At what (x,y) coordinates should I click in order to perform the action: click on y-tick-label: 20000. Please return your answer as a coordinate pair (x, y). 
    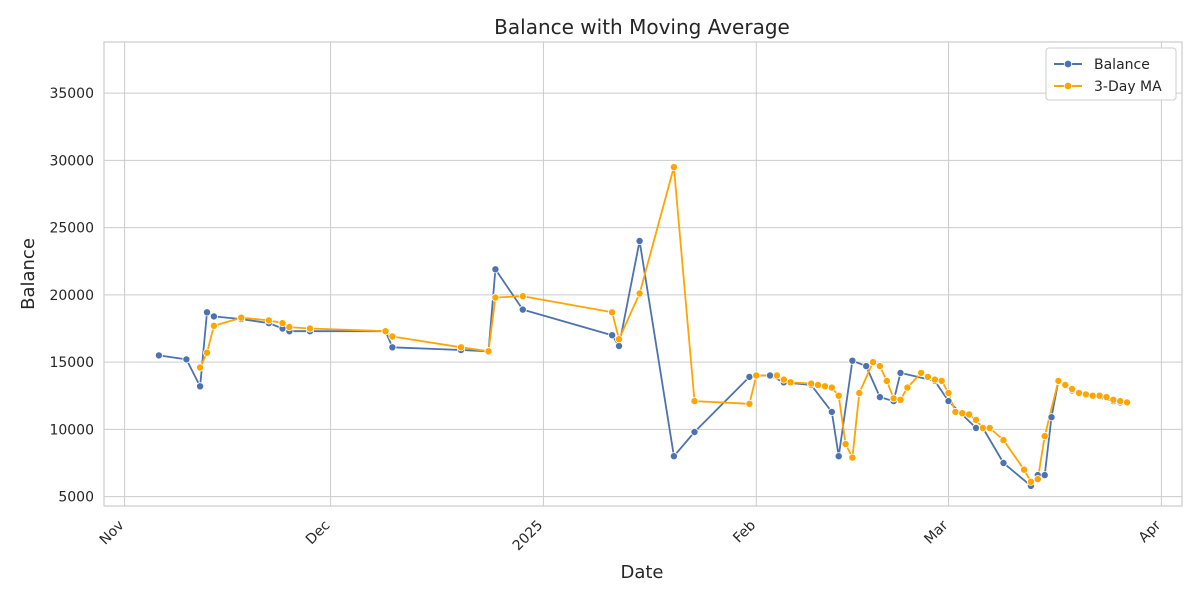
    Looking at the image, I should click on (71, 296).